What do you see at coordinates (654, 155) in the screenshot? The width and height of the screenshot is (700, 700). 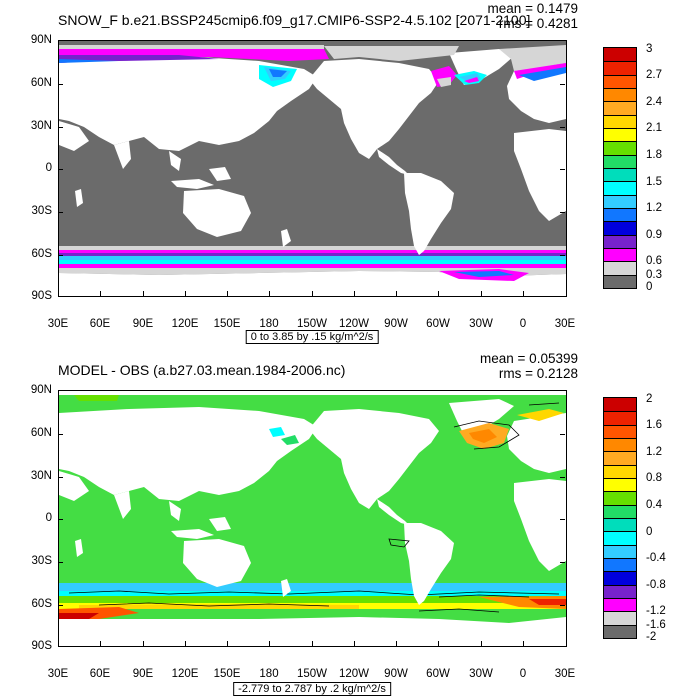 I see `colorbar-label: 1.8` at bounding box center [654, 155].